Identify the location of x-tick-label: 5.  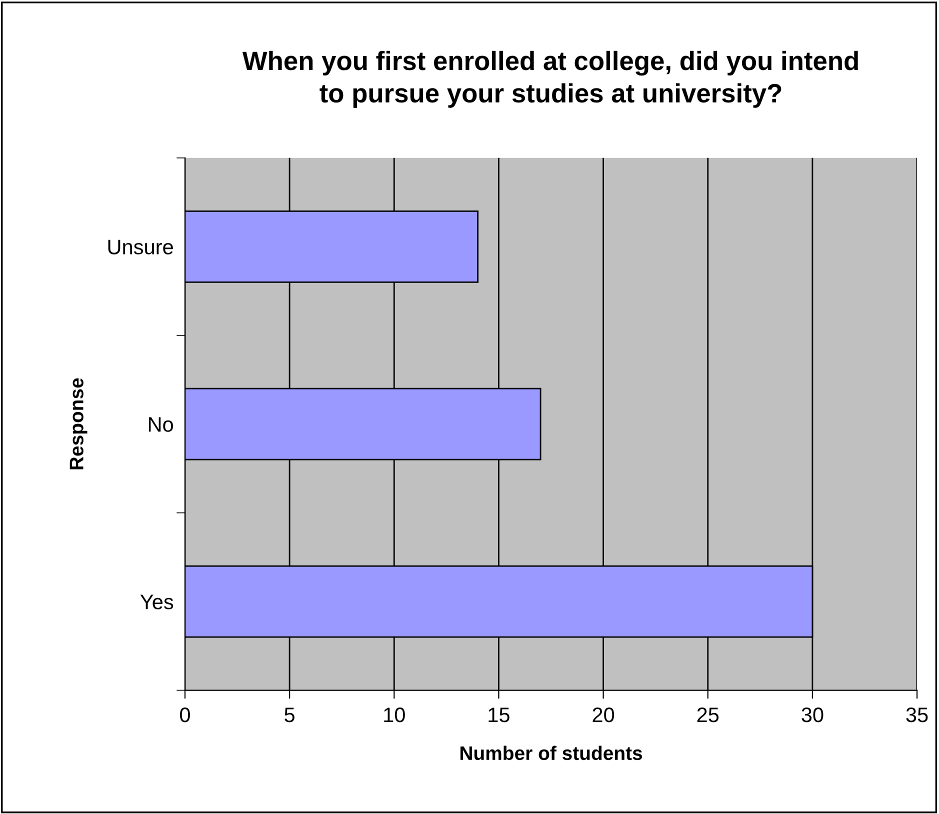
(289, 715).